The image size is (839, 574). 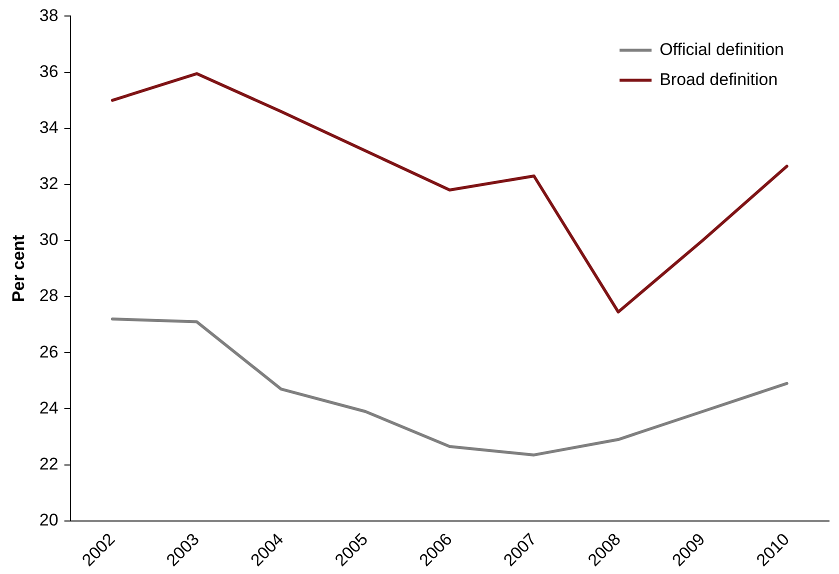 I want to click on y-tick-label: 36, so click(x=48, y=71).